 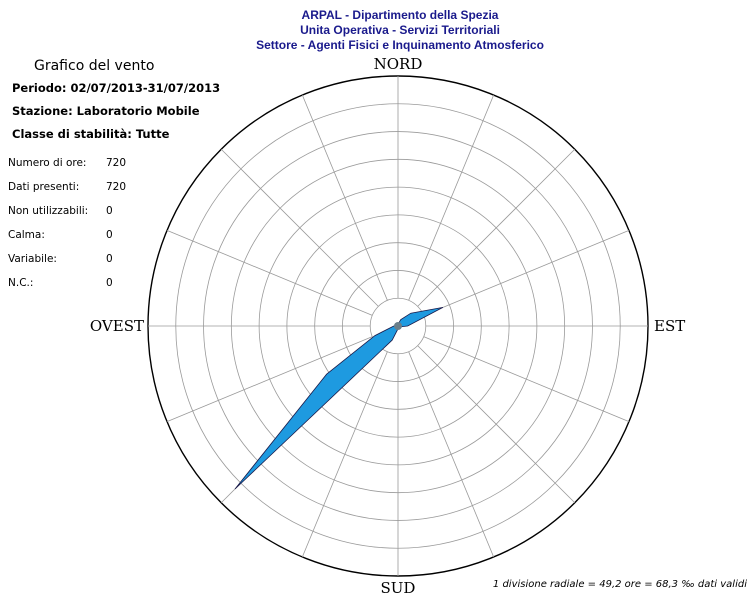 I want to click on stat-label: Dati presenti:, so click(x=44, y=187).